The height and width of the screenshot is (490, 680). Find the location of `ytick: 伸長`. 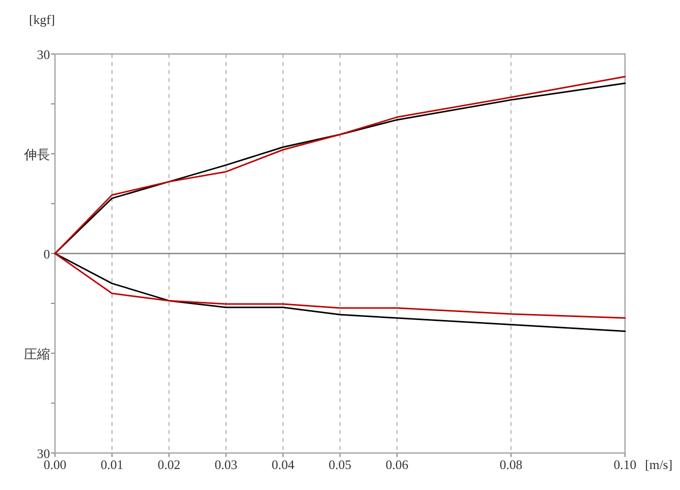

ytick: 伸長 is located at coordinates (37, 154).